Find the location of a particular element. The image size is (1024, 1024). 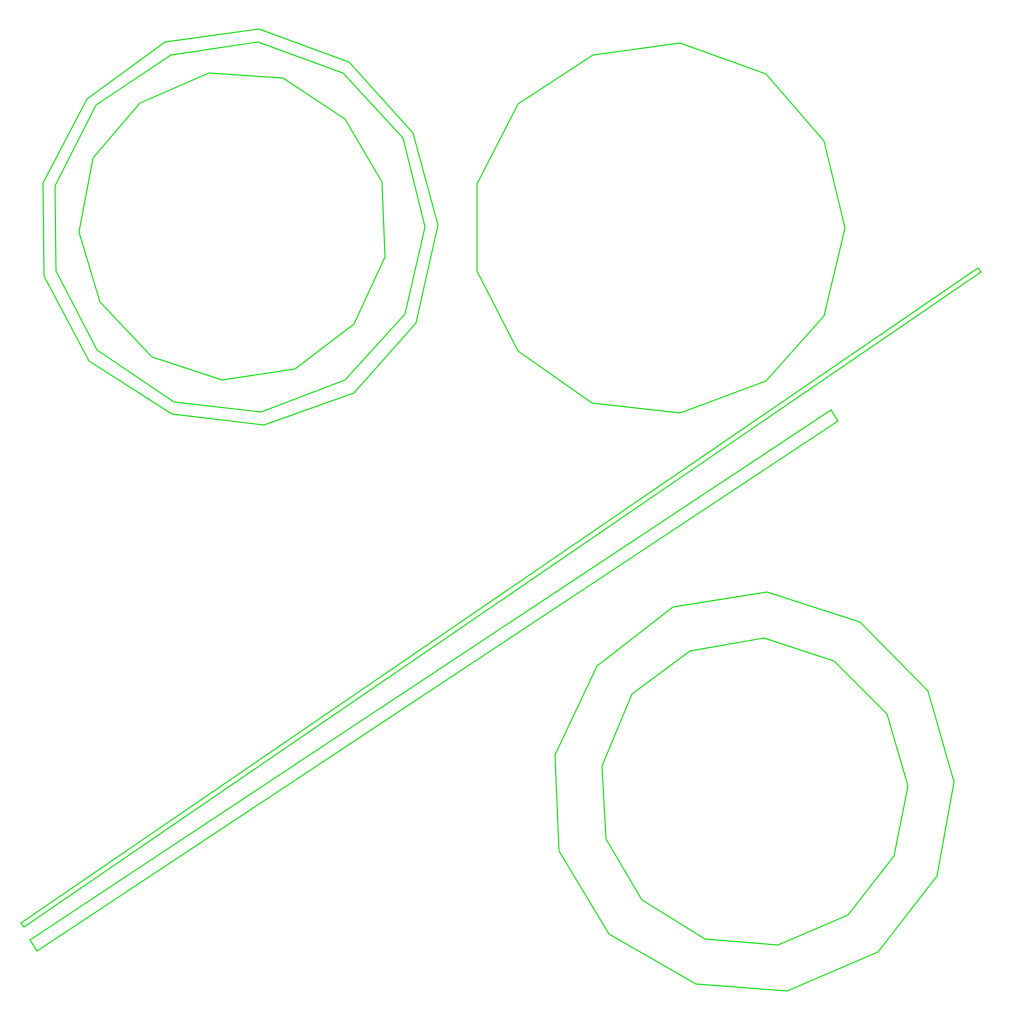

ring-top-left-inner is located at coordinates (232, 226).